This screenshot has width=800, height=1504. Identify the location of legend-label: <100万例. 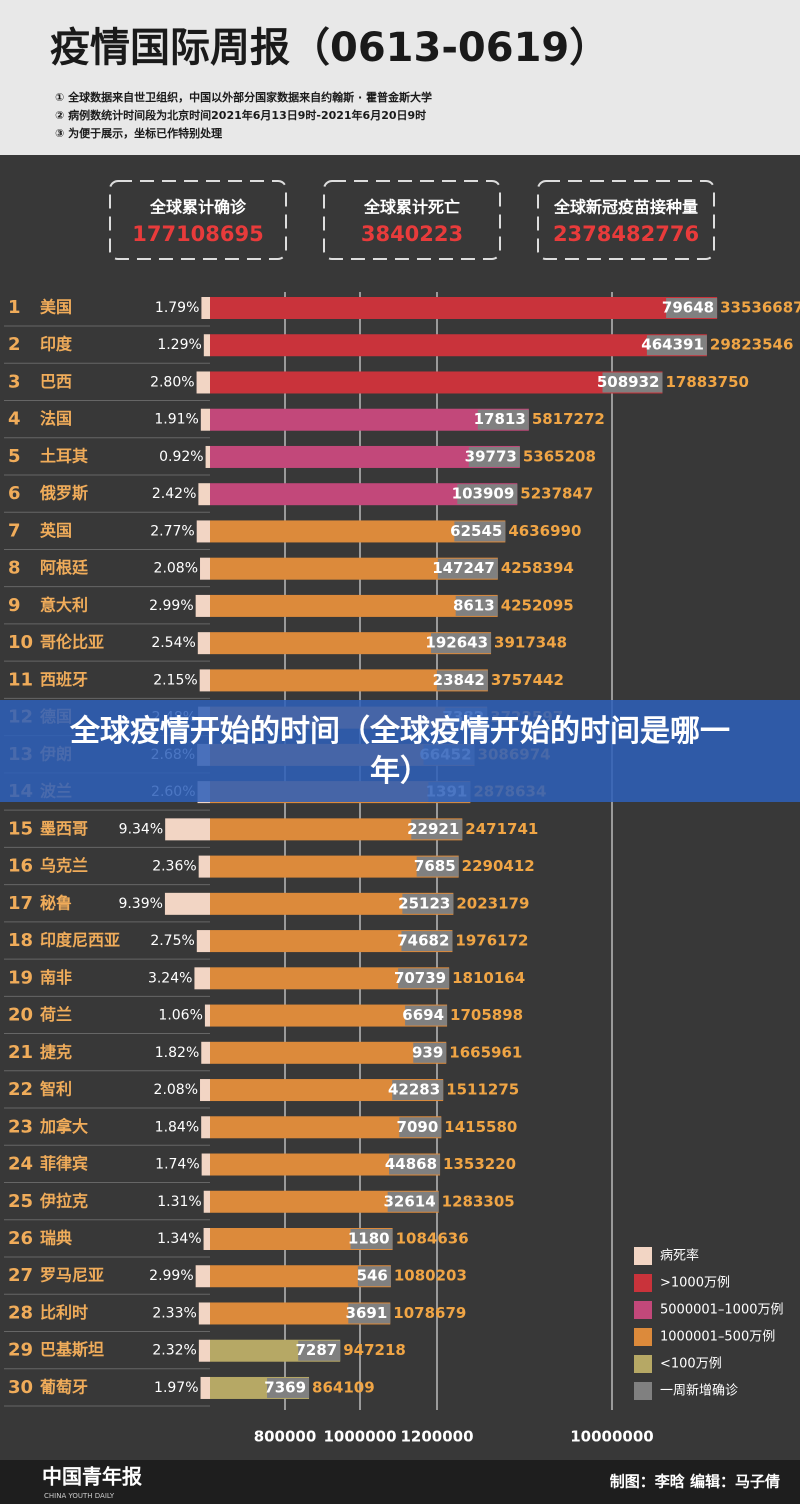
(691, 1364).